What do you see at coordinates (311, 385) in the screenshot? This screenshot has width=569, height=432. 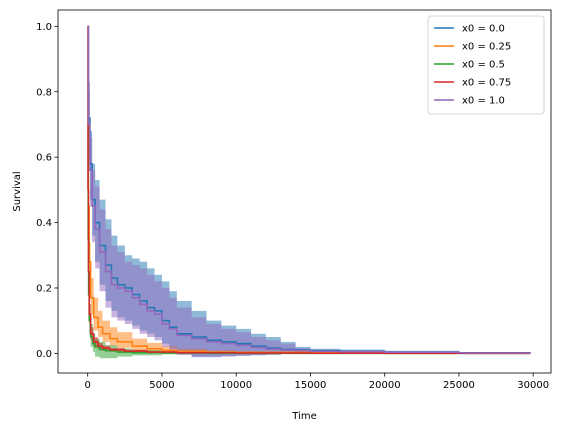 I see `x-tick-label: 15000` at bounding box center [311, 385].